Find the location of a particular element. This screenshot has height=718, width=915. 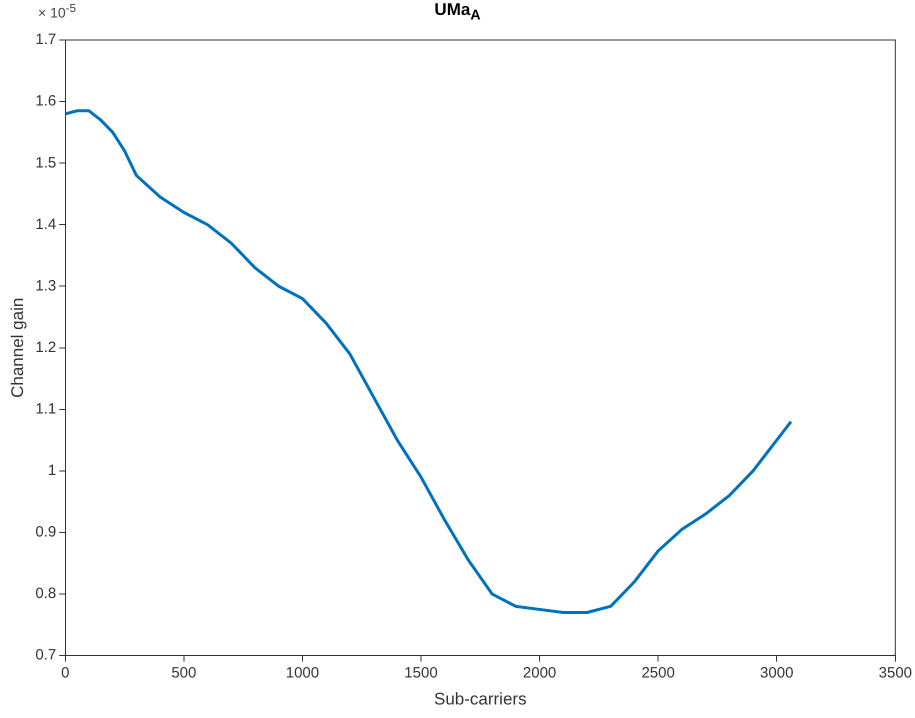

chart-title: UMa$_{A}$ is located at coordinates (457, 12).